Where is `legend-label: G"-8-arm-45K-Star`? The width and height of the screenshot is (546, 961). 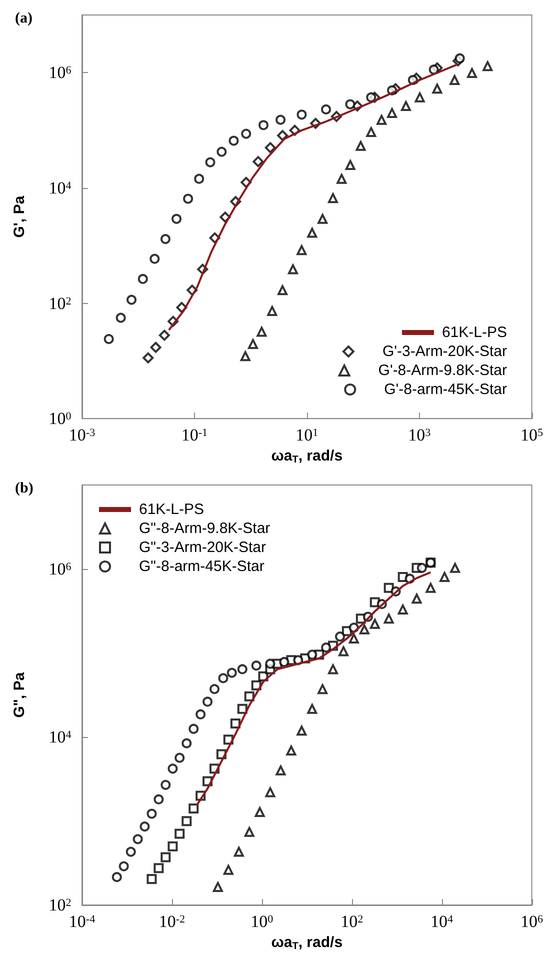 legend-label: G"-8-arm-45K-Star is located at coordinates (201, 566).